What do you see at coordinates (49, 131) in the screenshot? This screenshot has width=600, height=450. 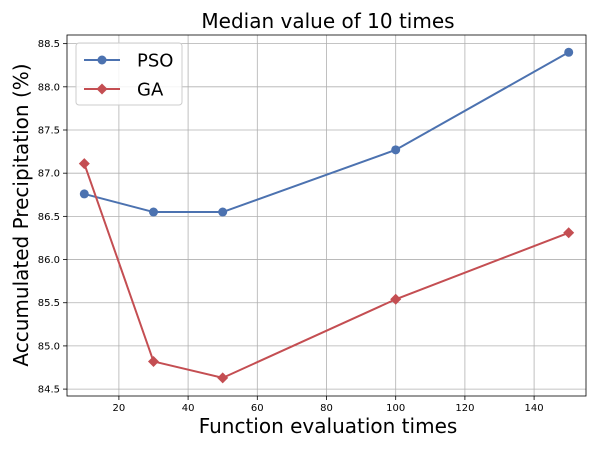 I see `y-tick-label: 87.5` at bounding box center [49, 131].